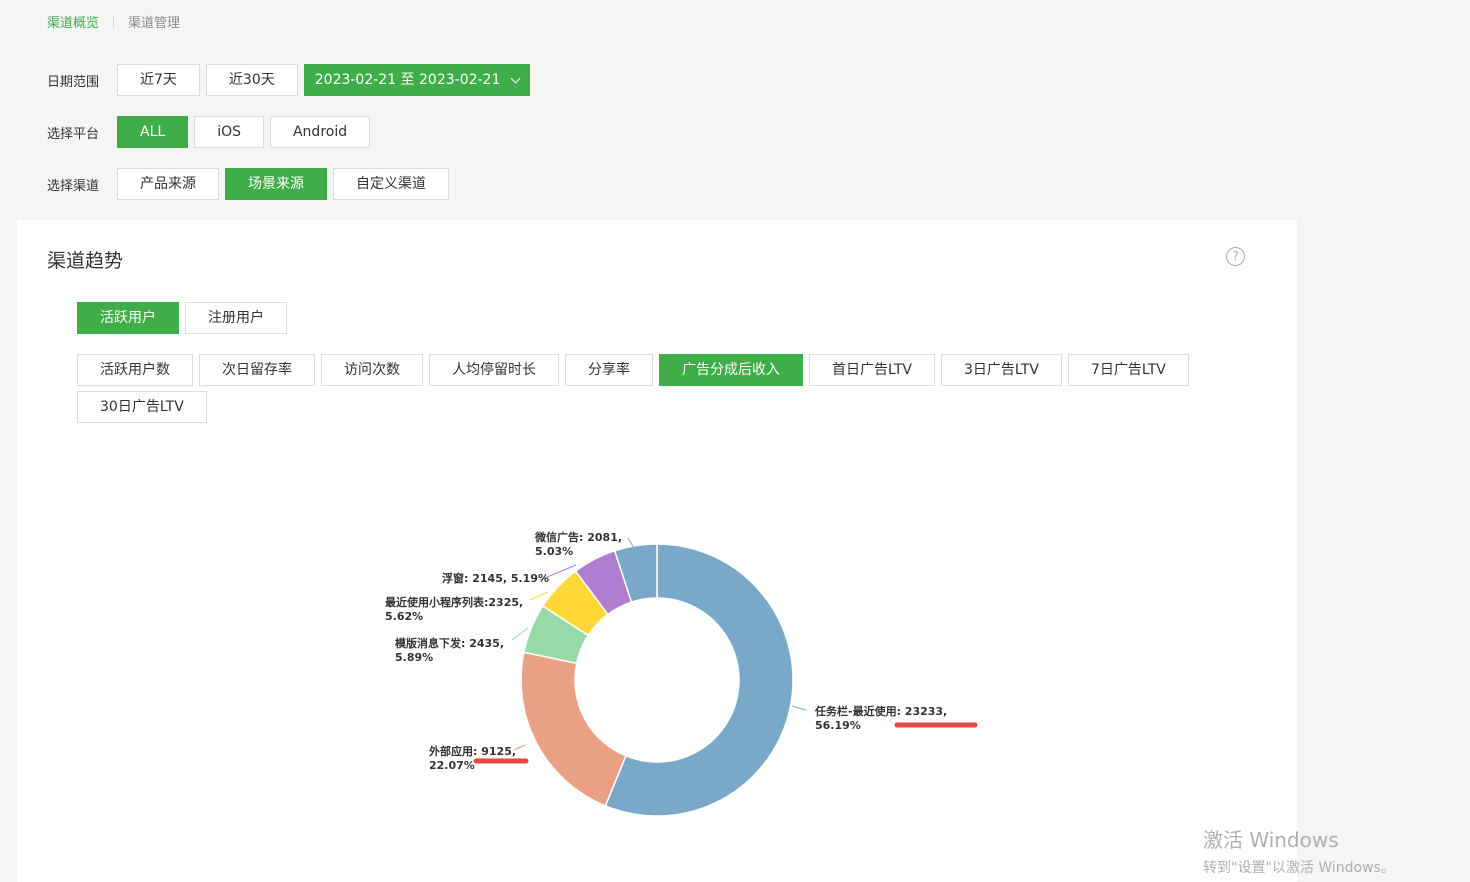 This screenshot has height=882, width=1470. What do you see at coordinates (495, 578) in the screenshot?
I see `slice-label: 浮窗: 2145, 5.19%` at bounding box center [495, 578].